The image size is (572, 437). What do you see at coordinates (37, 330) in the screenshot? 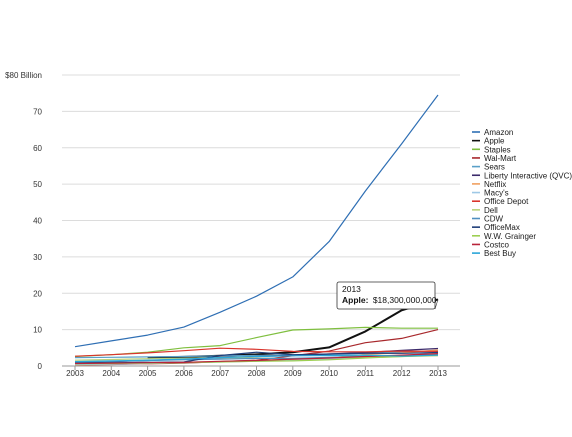
I see `y-tick-label: 10` at bounding box center [37, 330].